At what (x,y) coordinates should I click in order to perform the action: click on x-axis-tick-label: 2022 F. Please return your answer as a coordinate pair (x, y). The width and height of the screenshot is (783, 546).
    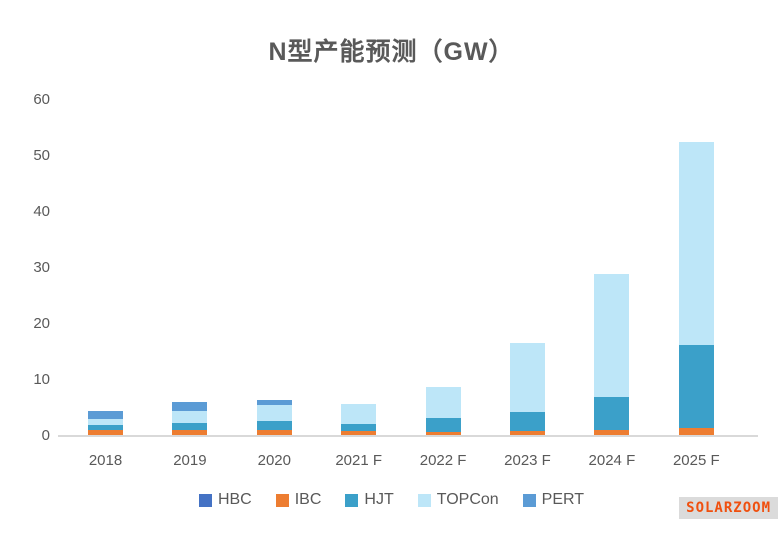
    Looking at the image, I should click on (443, 460).